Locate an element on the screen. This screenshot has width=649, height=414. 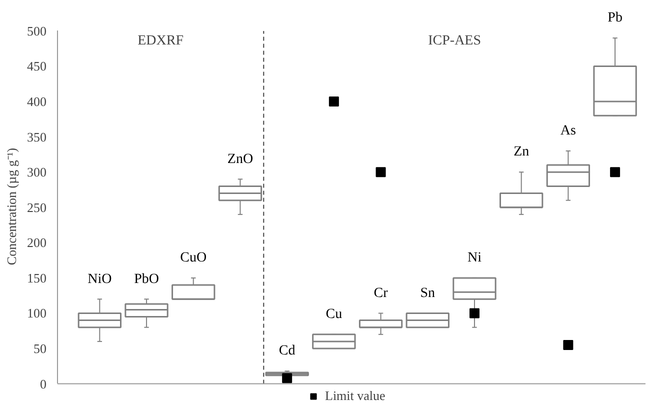
y-tick-label: 0 is located at coordinates (43, 384).